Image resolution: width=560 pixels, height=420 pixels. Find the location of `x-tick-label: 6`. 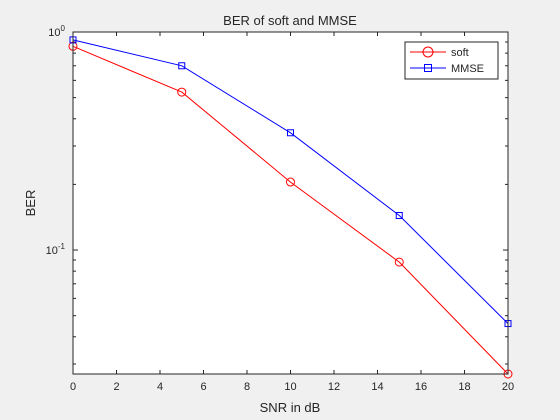

x-tick-label: 6 is located at coordinates (203, 387).